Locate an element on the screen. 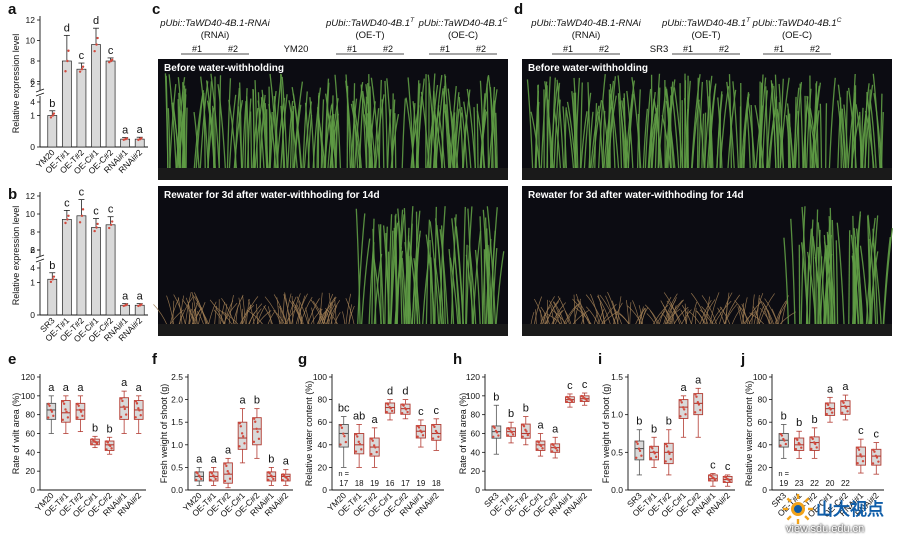  y-tick-label: 0 is located at coordinates (32, 147).